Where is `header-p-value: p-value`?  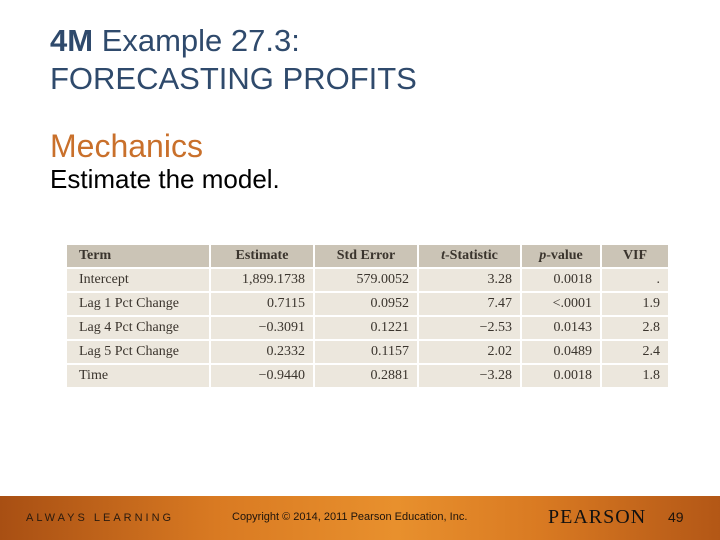
header-p-value: p-value is located at coordinates (562, 257).